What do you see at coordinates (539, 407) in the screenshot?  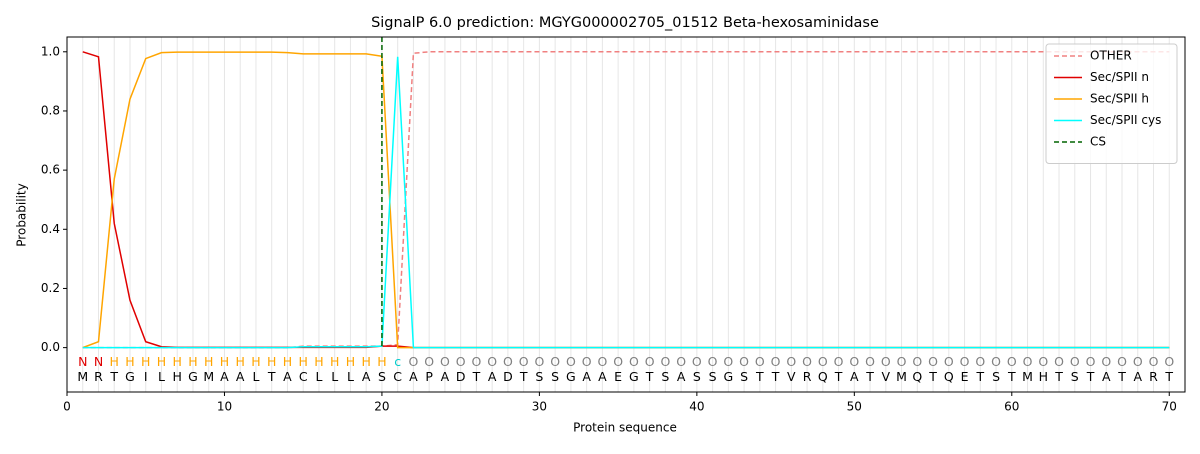 I see `x-tick-label: 30` at bounding box center [539, 407].